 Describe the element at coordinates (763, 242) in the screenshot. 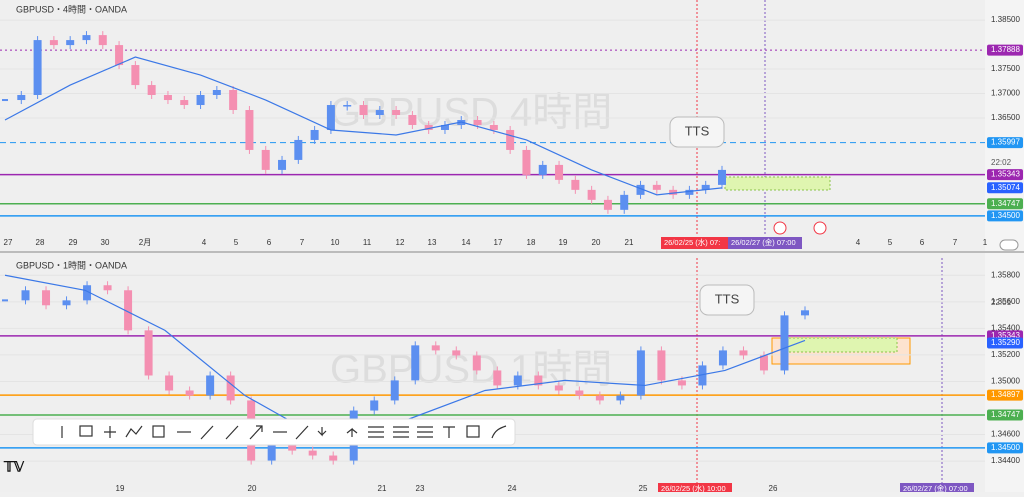

I see `time-tag-label: 26/02/27 (金) 07:00` at that location.